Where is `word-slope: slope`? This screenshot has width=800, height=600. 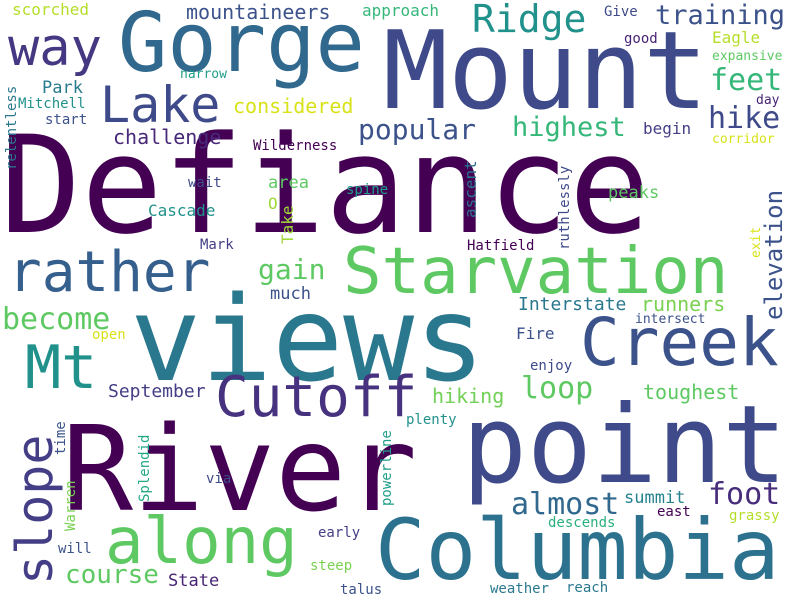 word-slope: slope is located at coordinates (35, 509).